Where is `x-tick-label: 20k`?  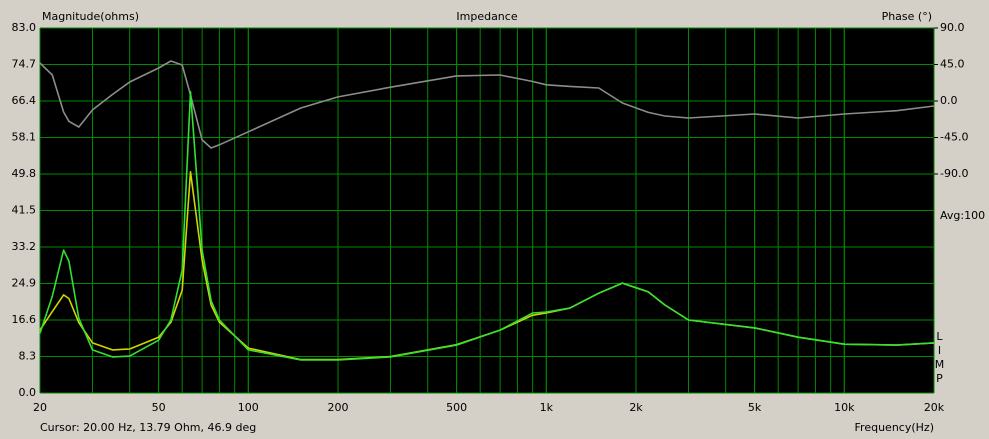
x-tick-label: 20k is located at coordinates (934, 407).